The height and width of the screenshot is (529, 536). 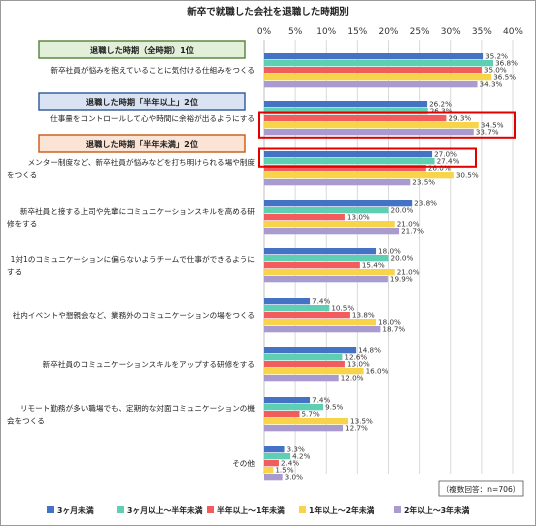 What do you see at coordinates (251, 510) in the screenshot?
I see `legend-label: 半年以上～1年未満` at bounding box center [251, 510].